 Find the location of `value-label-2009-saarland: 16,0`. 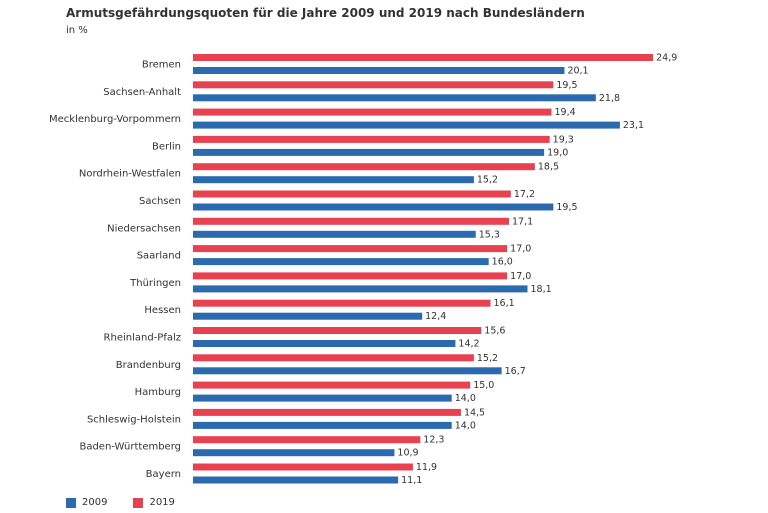

value-label-2009-saarland: 16,0 is located at coordinates (502, 262).